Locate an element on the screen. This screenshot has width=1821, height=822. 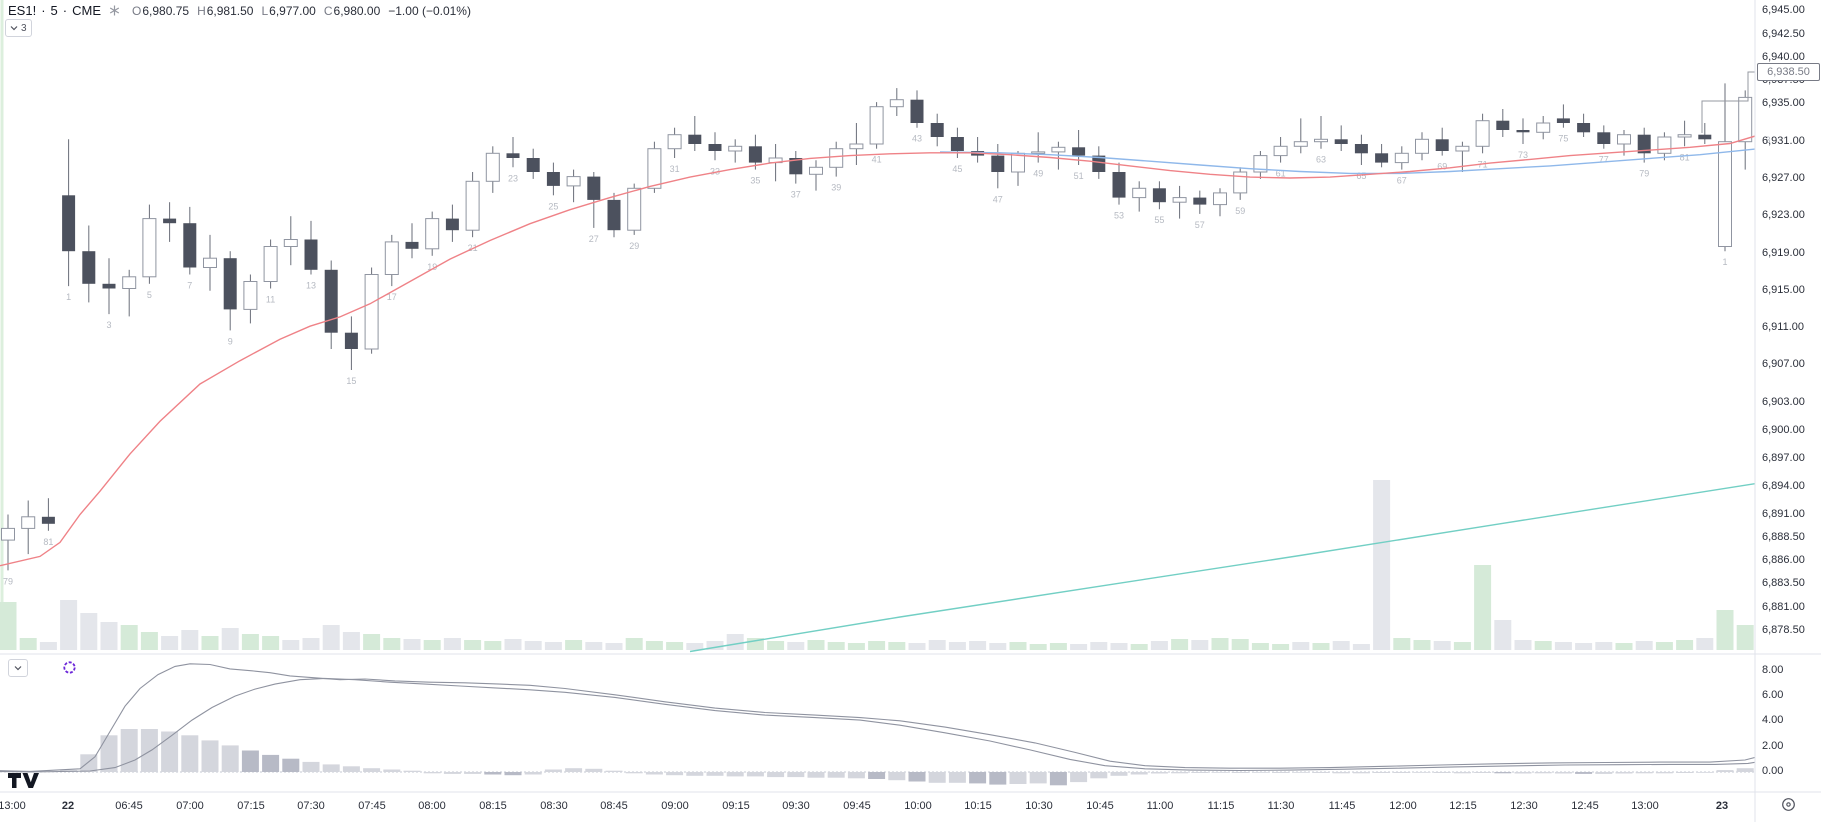
time-axis-label: 10:00 is located at coordinates (918, 806).